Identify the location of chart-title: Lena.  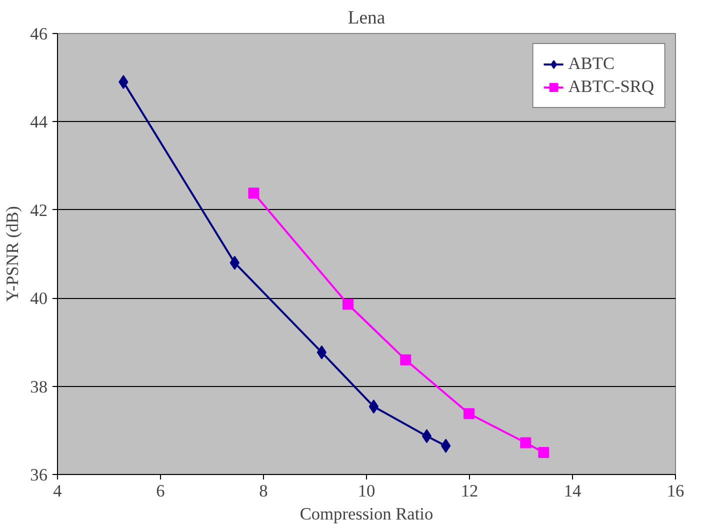
(367, 18).